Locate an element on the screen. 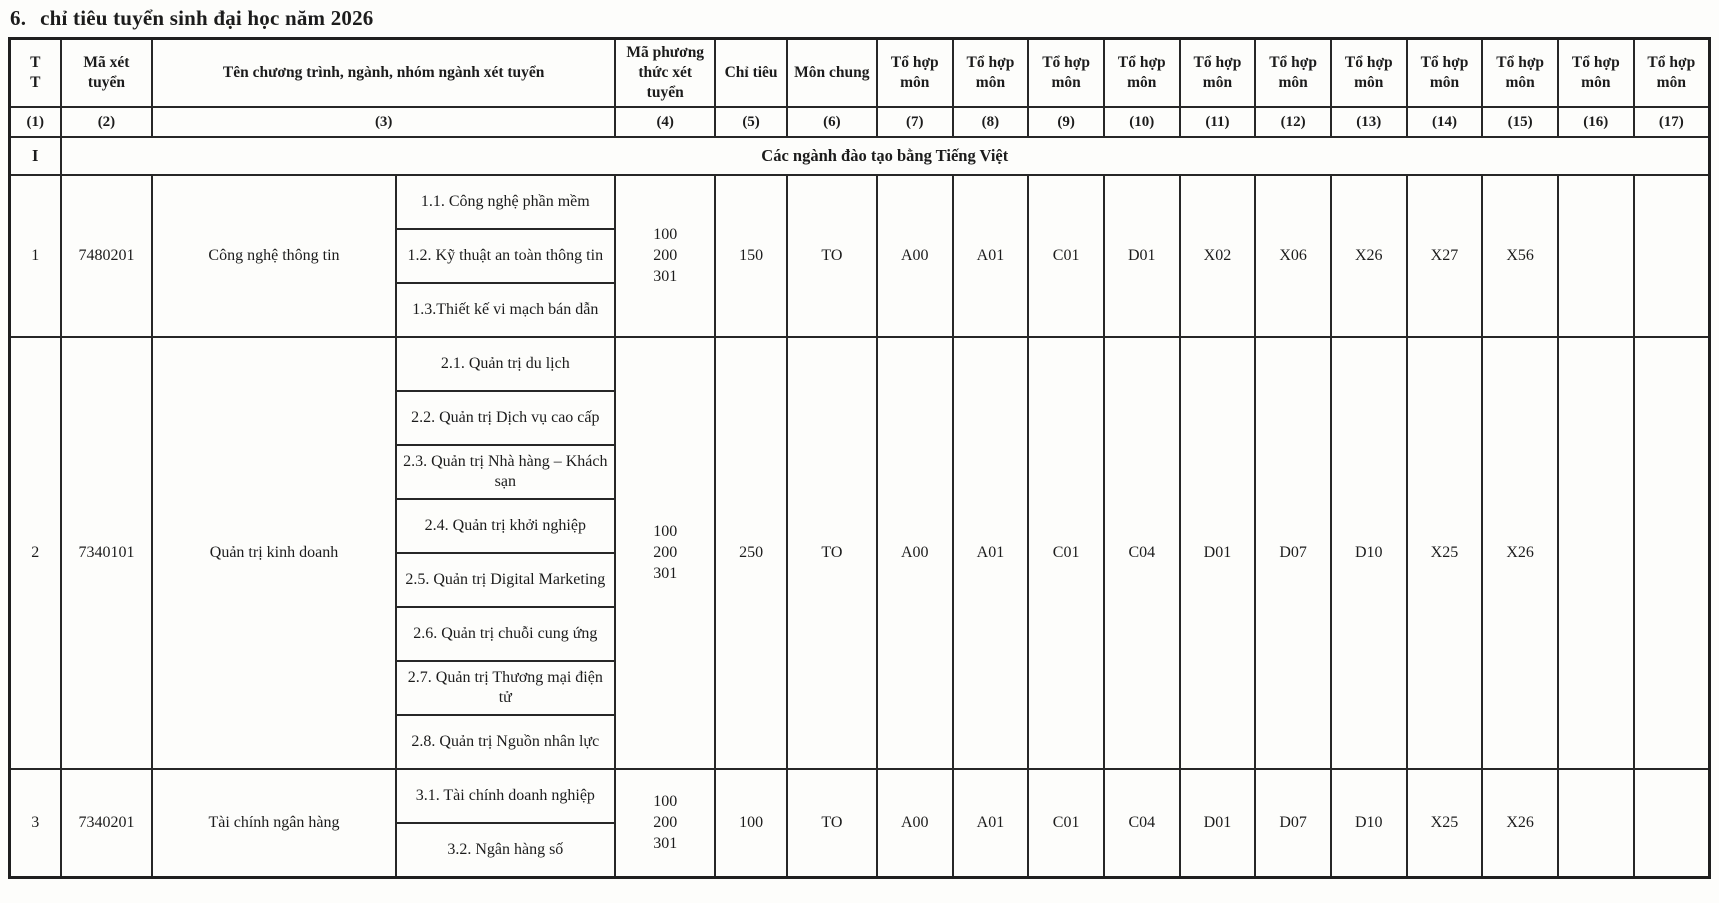 The height and width of the screenshot is (903, 1719). cell-chuong-trinh: 1.1. Công nghệ phần mềm is located at coordinates (505, 202).